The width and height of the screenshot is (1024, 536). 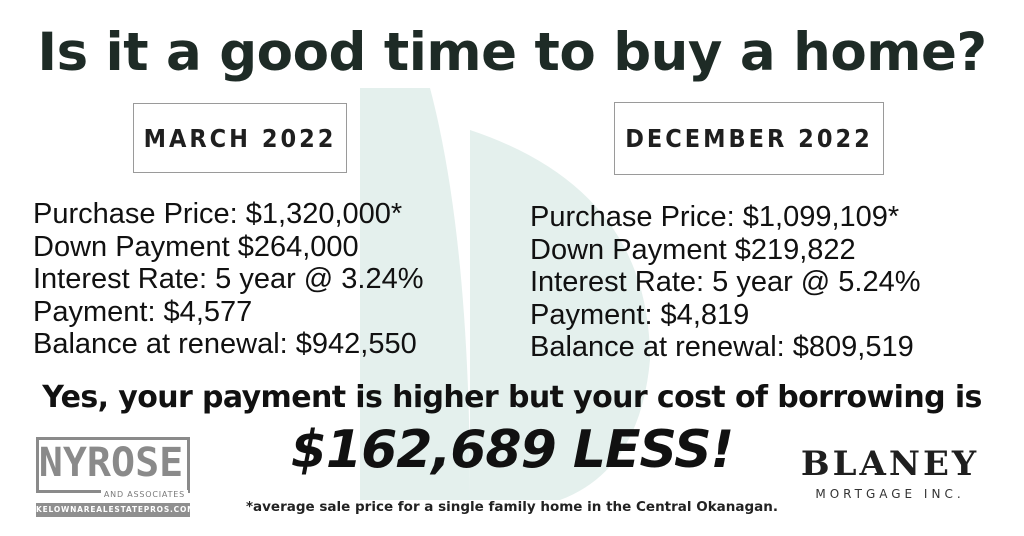 I want to click on december-interest-rate: Interest Rate: 5 year @ 5.24%, so click(x=725, y=282).